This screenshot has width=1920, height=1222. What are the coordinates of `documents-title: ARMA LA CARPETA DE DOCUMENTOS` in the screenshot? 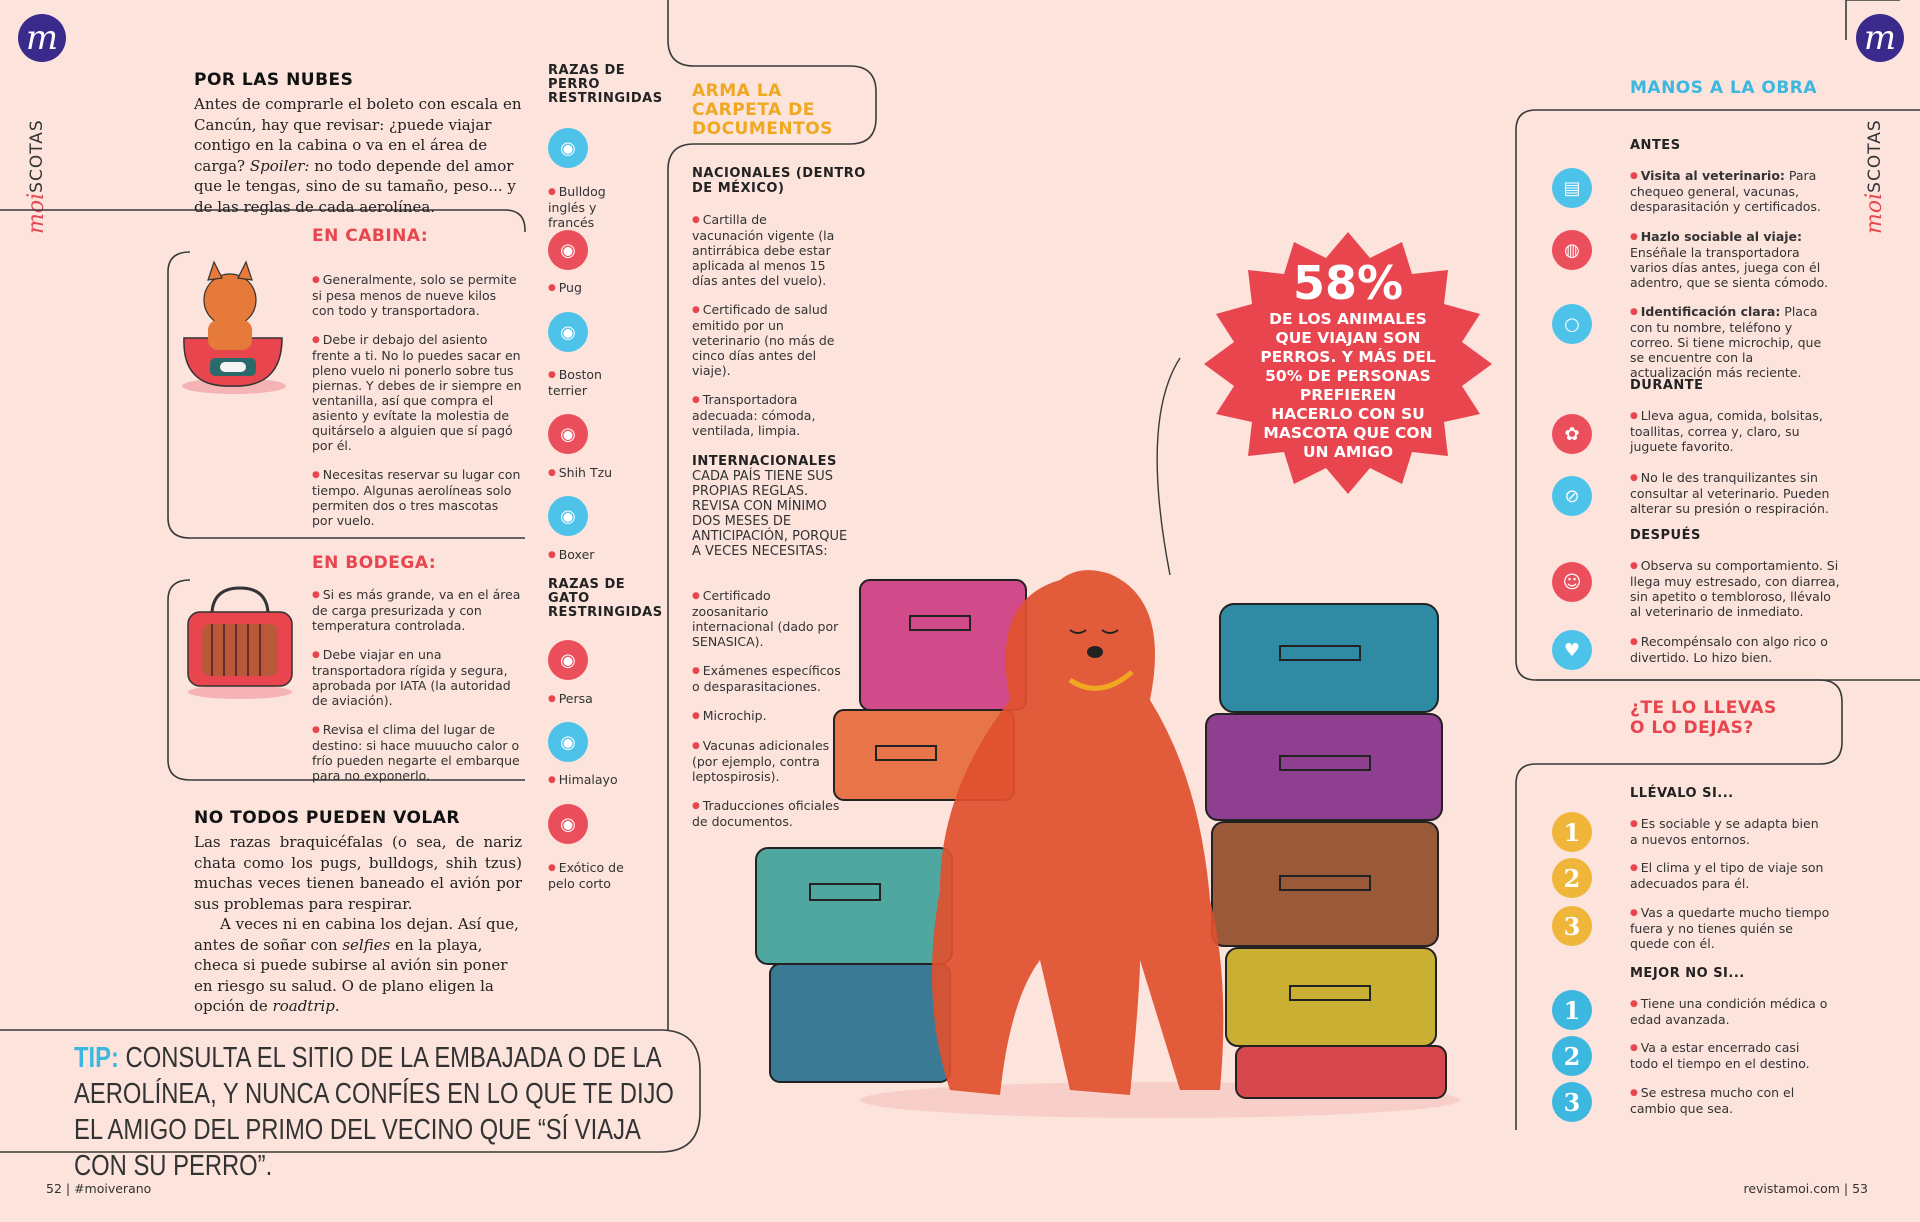 It's located at (762, 110).